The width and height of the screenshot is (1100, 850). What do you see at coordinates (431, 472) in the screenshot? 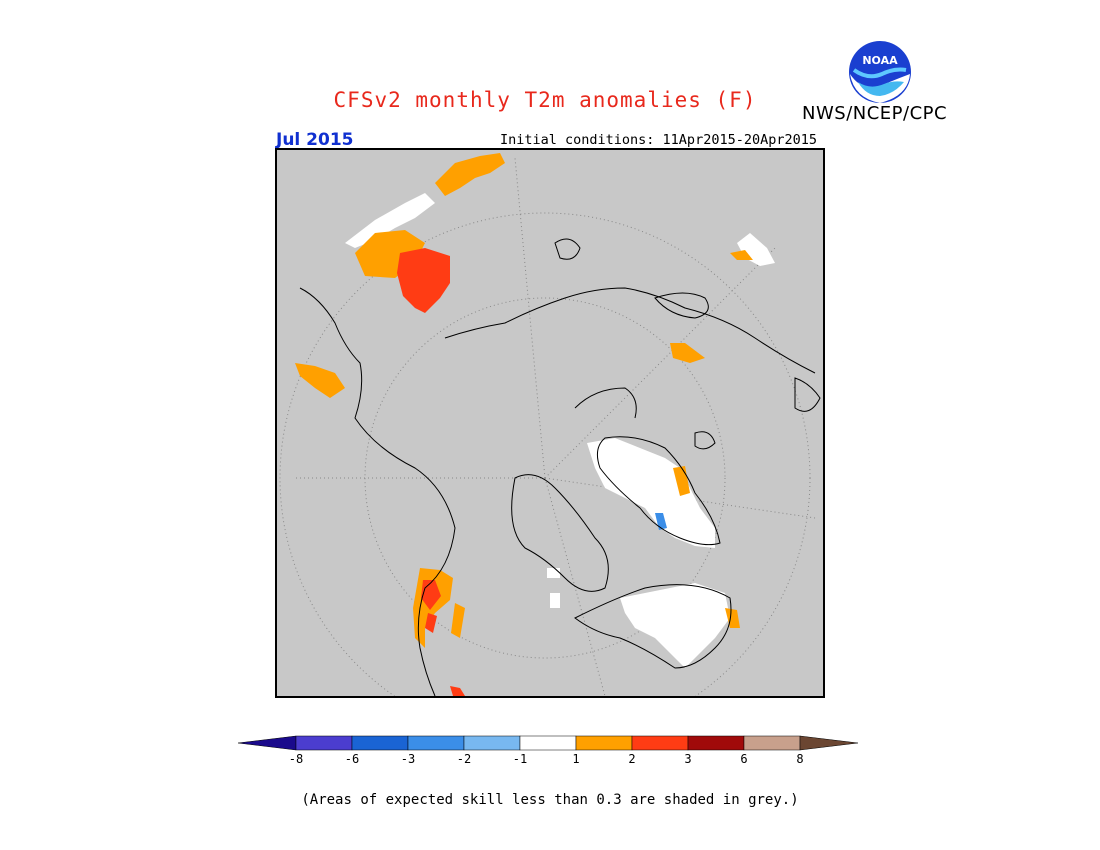
I see `warm-anomaly-plus2` at bounding box center [431, 472].